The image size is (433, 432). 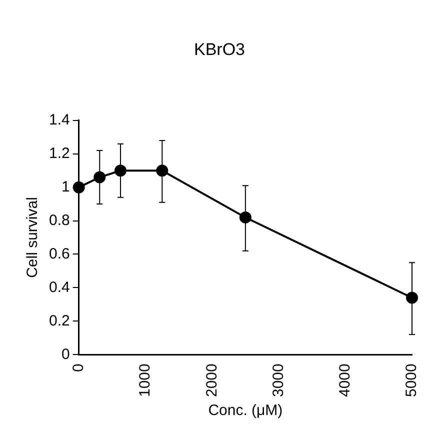 I want to click on x-tick-label: 1000, so click(x=145, y=381).